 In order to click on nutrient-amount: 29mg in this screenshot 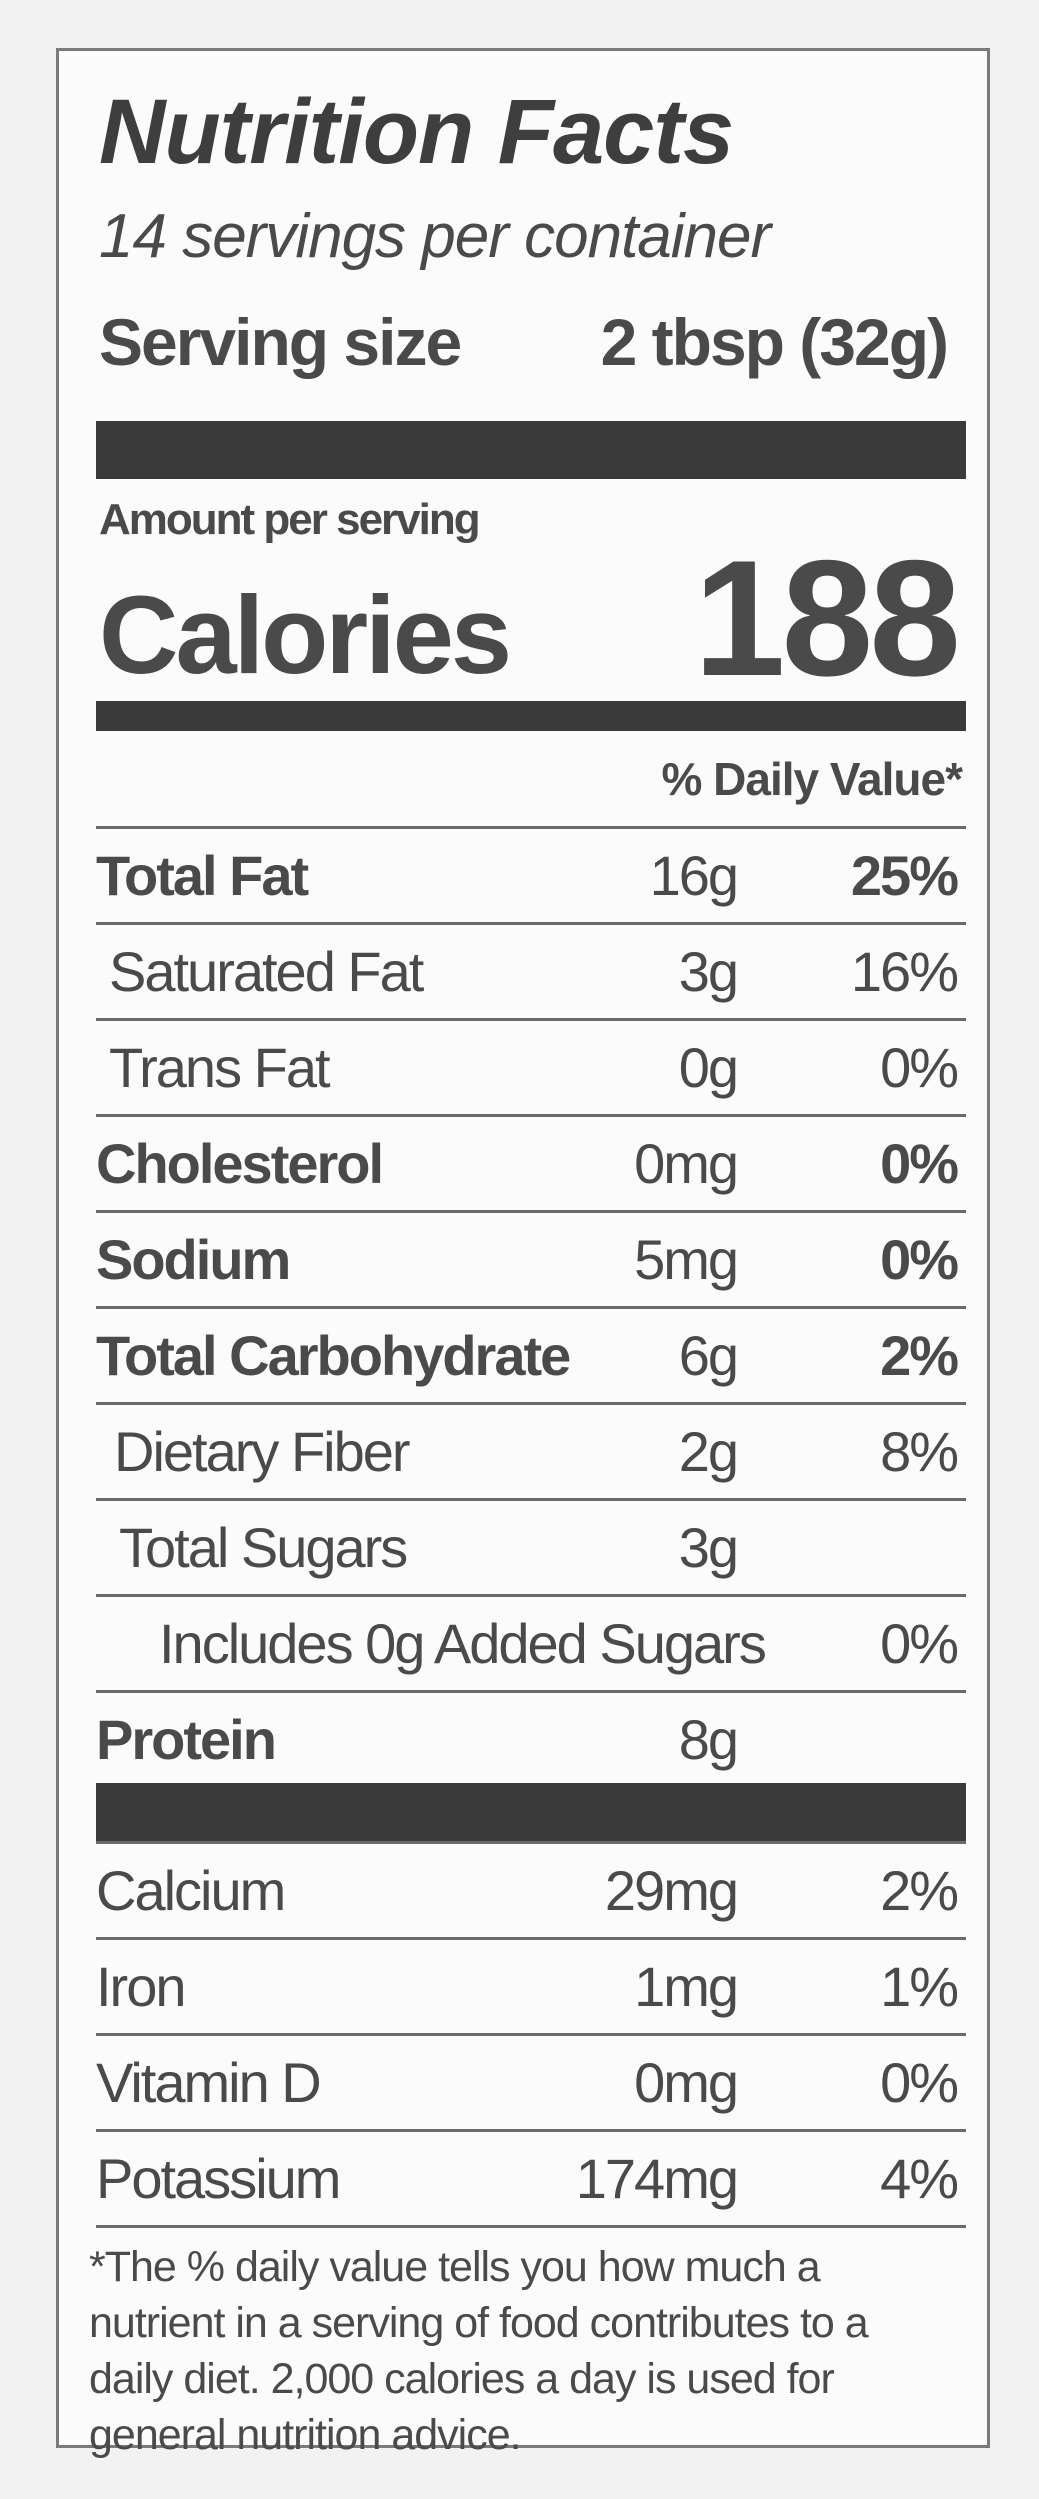, I will do `click(671, 1890)`.